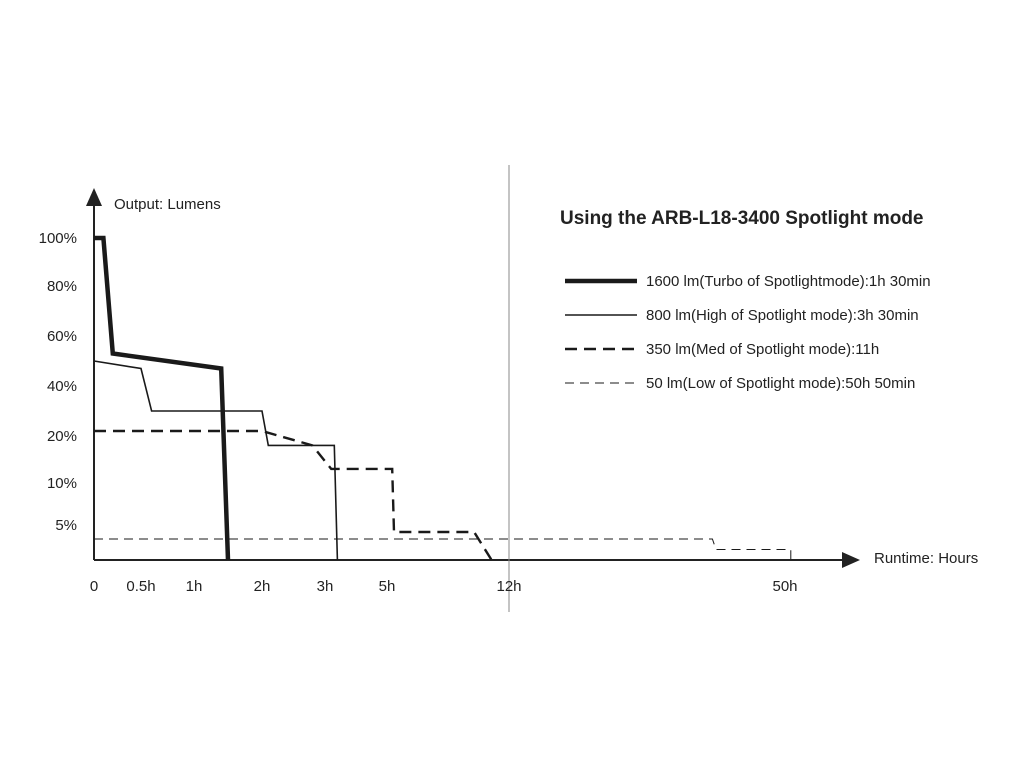  I want to click on x-tick-label: 12h, so click(508, 586).